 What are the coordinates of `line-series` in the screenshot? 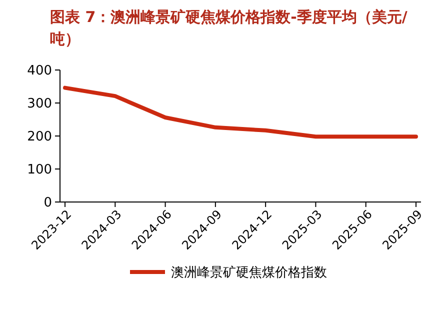 It's located at (240, 112).